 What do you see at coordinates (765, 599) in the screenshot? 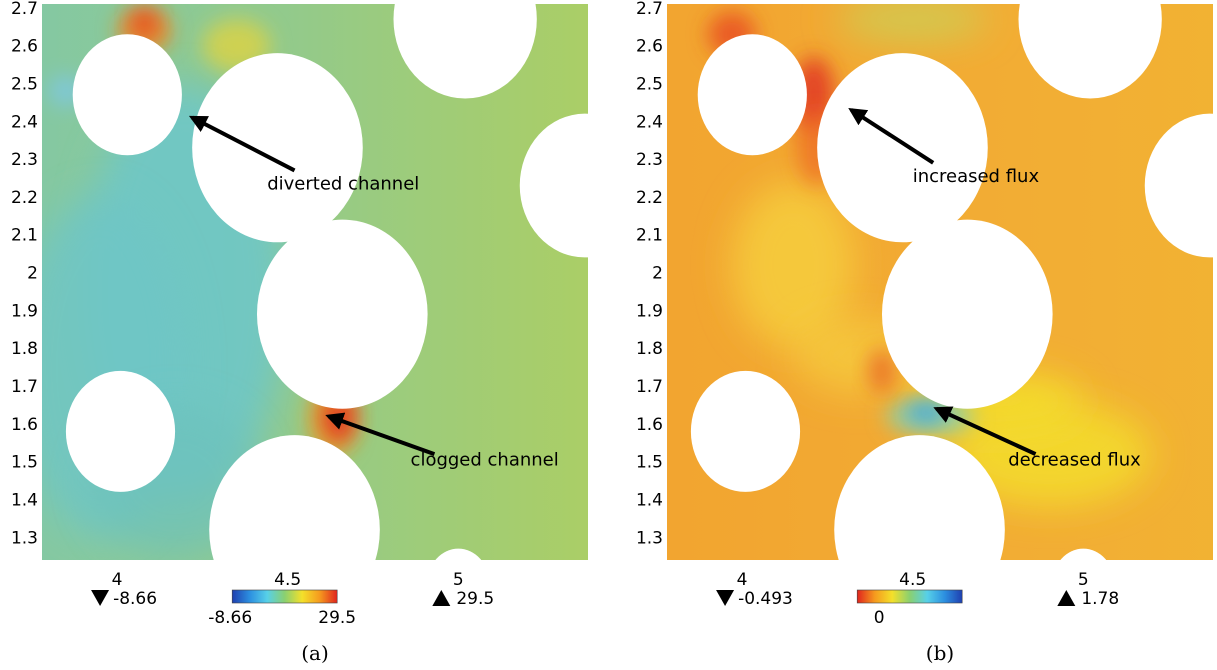
I see `min-value-label: -0.493` at bounding box center [765, 599].